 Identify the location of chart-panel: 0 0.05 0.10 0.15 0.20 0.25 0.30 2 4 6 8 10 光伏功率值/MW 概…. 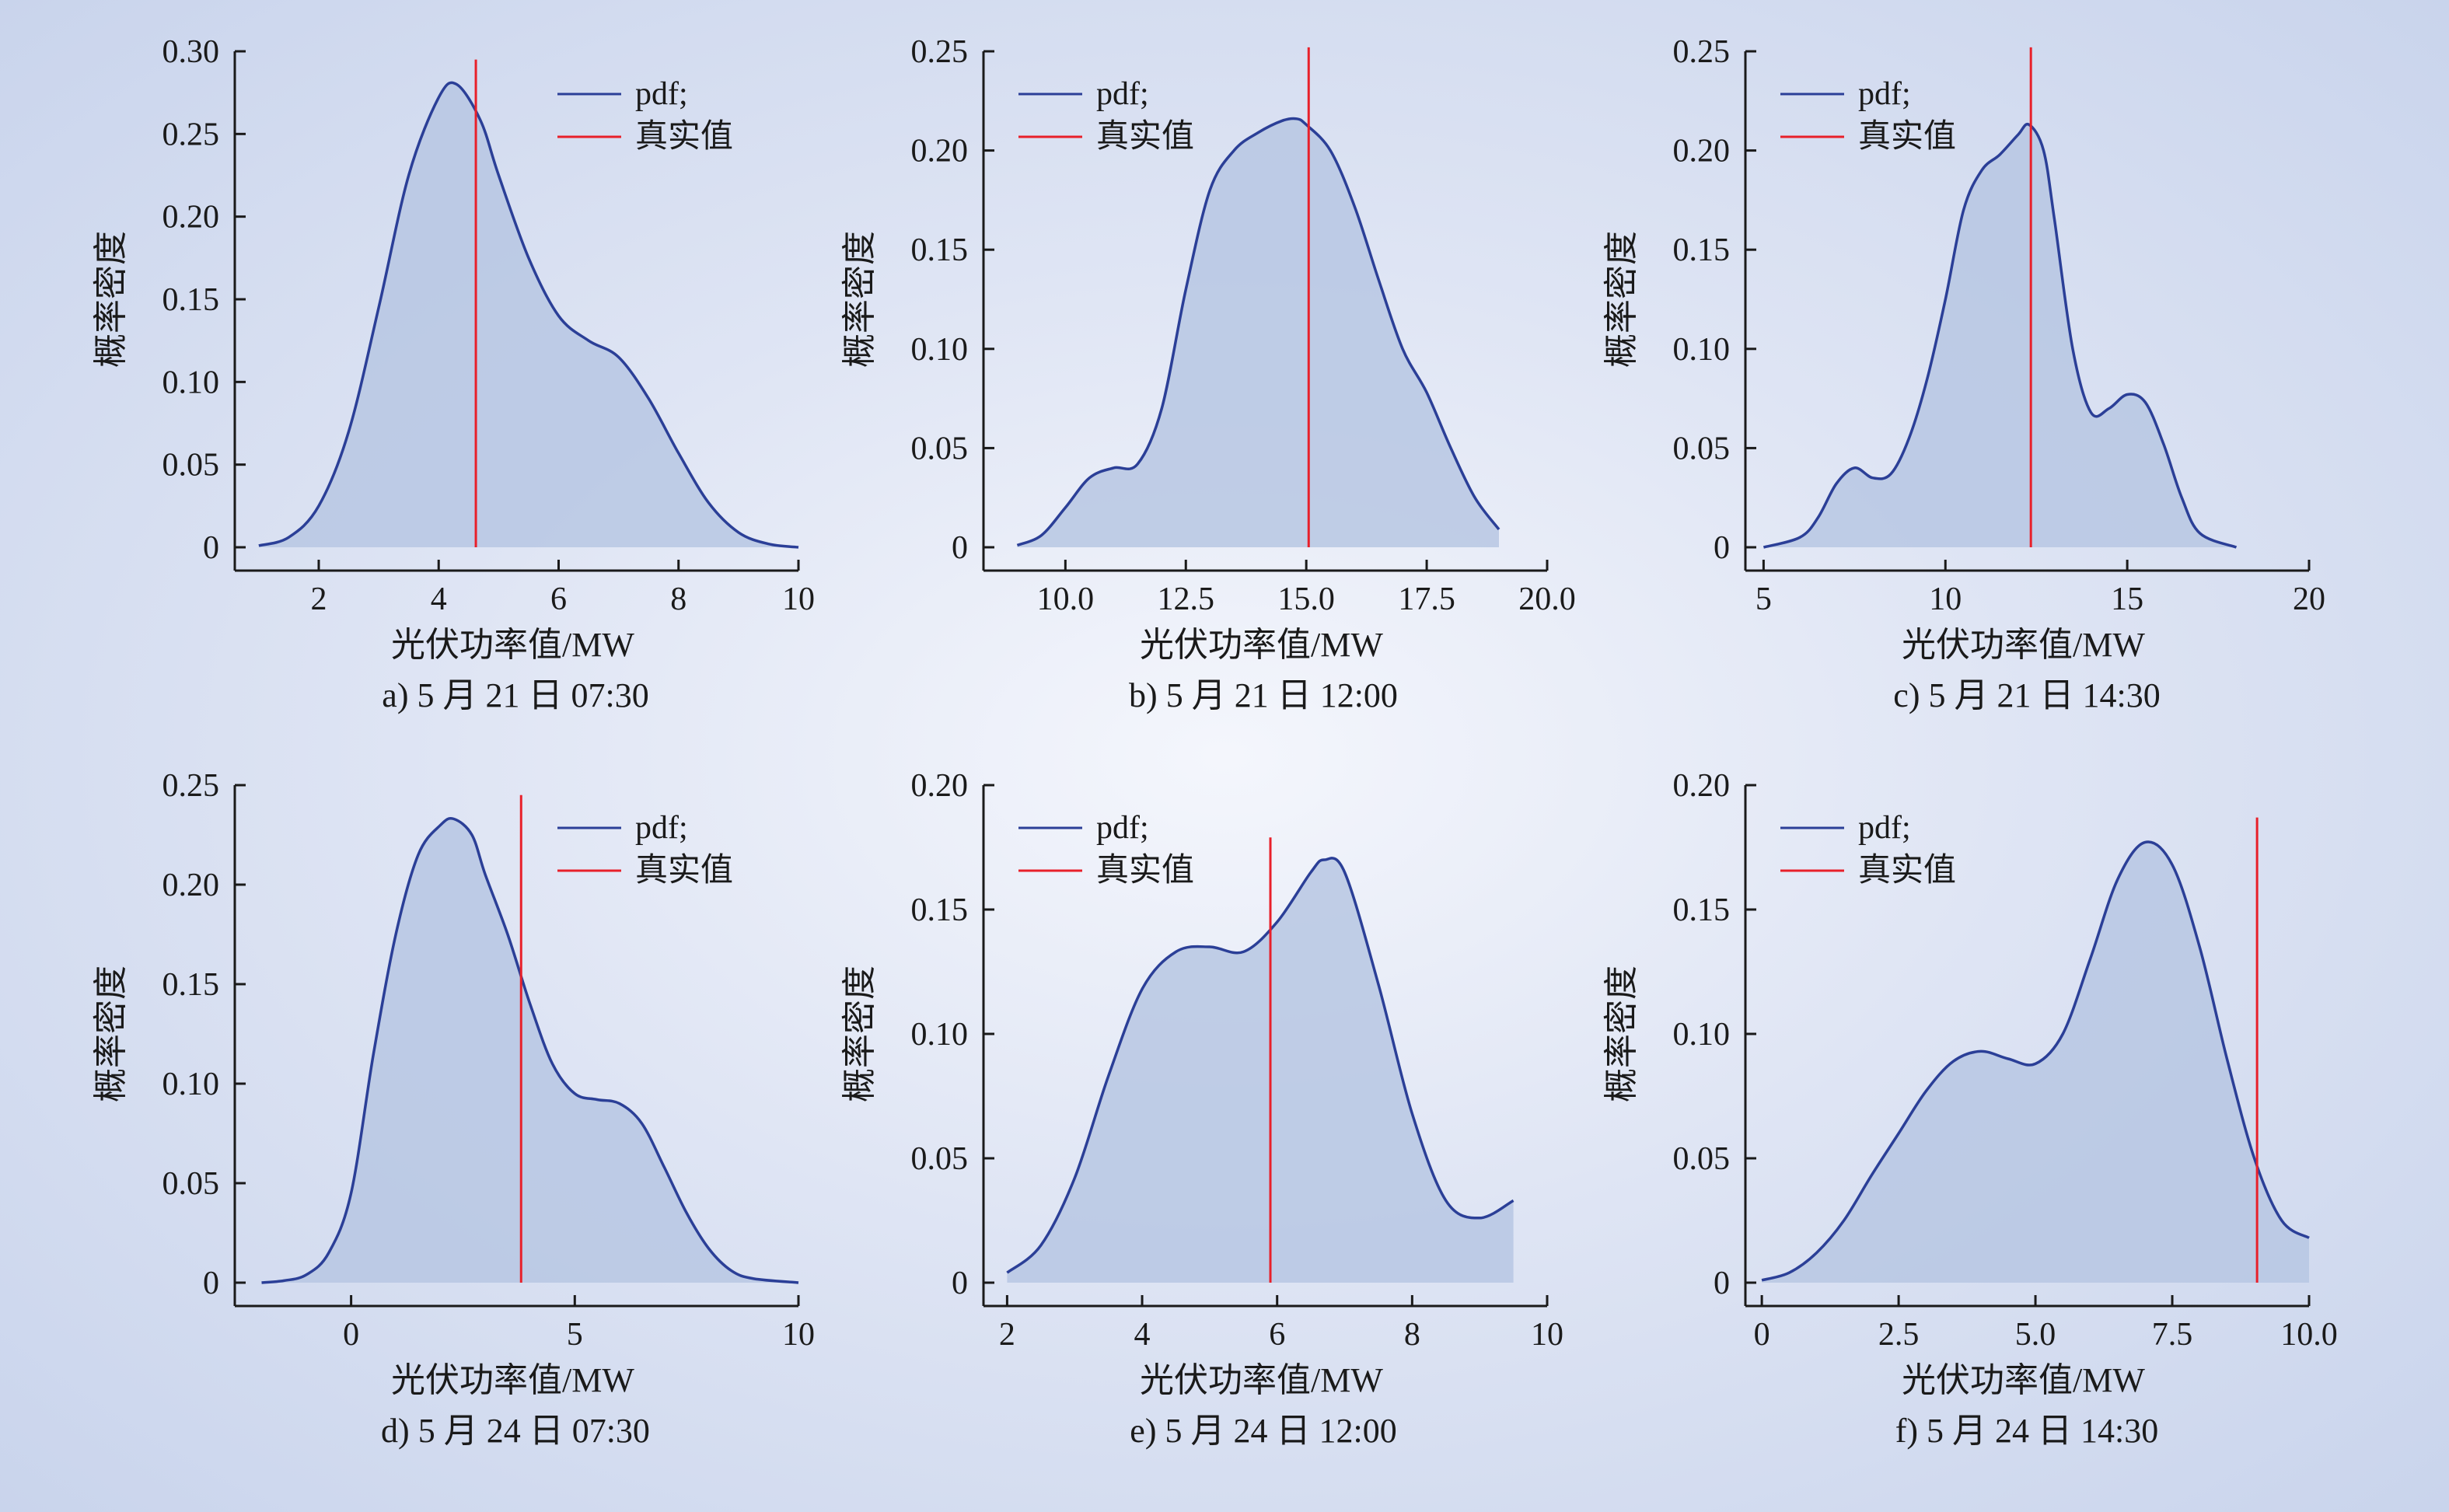
(453, 374).